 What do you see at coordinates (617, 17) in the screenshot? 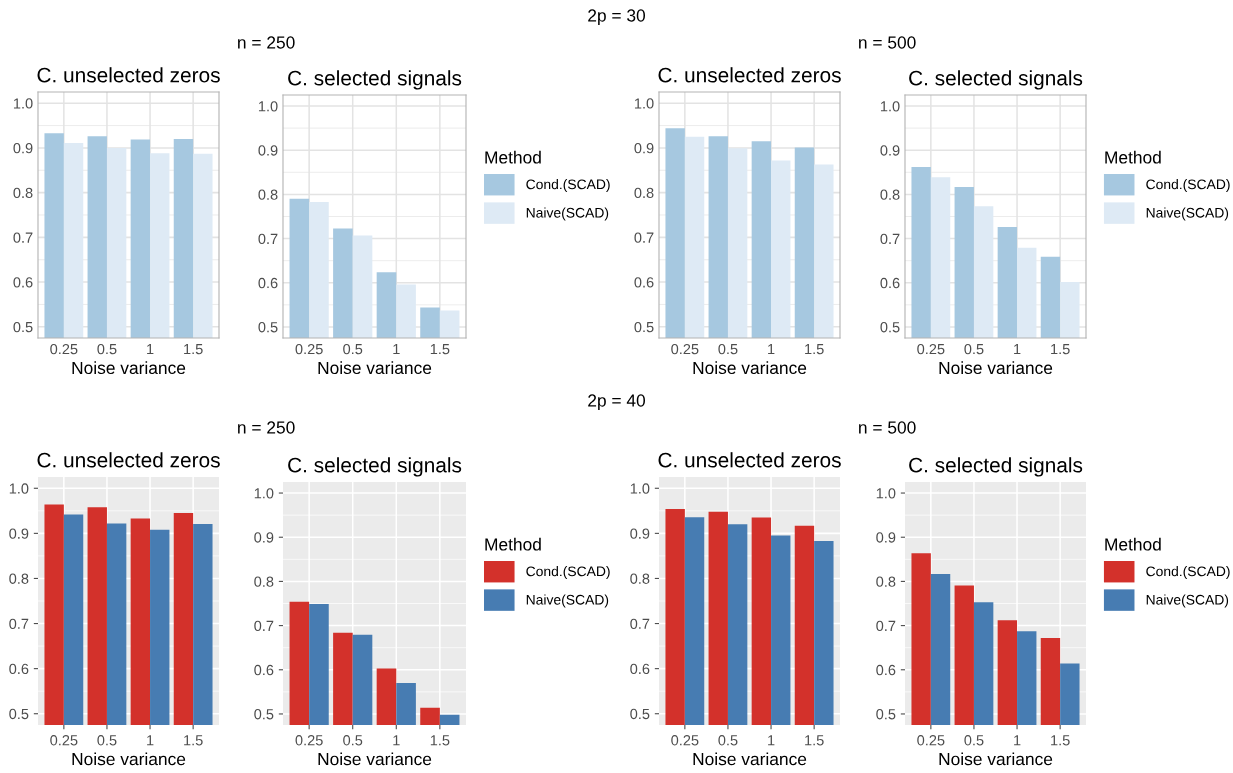
I see `text: 2p = 30` at bounding box center [617, 17].